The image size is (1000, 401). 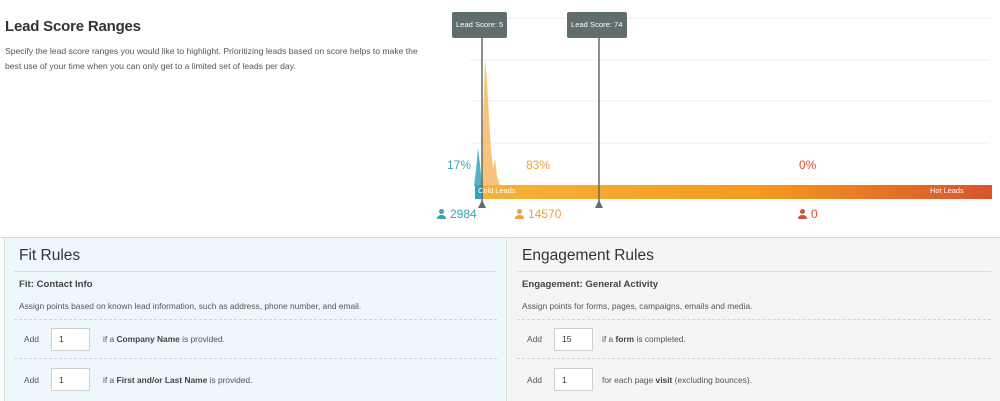 What do you see at coordinates (754, 339) in the screenshot?
I see `engagement-rule-form: Add if a form is completed.` at bounding box center [754, 339].